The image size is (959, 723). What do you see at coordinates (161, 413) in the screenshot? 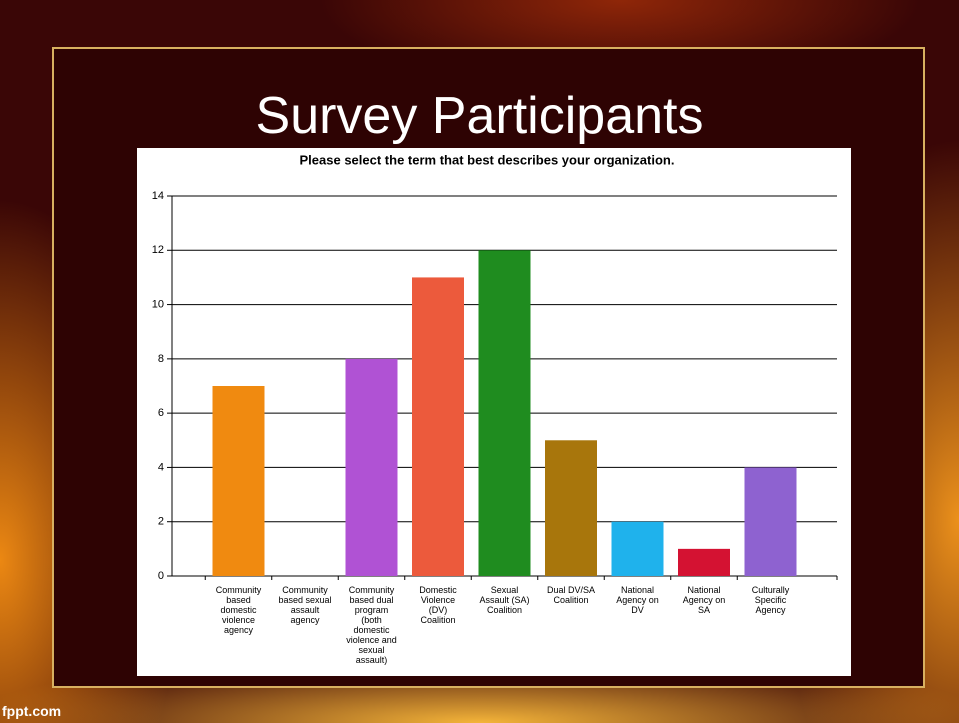
I see `y-tick-label: 6` at bounding box center [161, 413].